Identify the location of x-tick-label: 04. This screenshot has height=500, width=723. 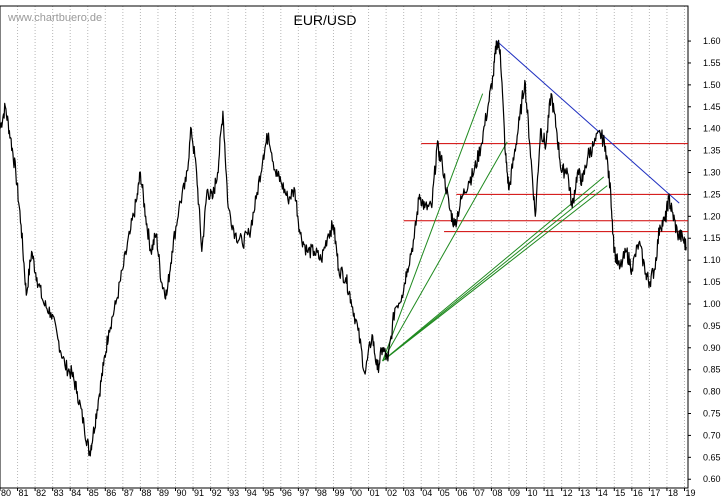
(427, 493).